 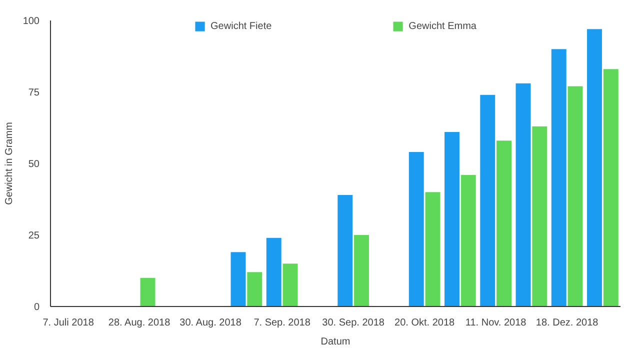 What do you see at coordinates (139, 323) in the screenshot?
I see `x-tick-label: 28. Aug. 2018` at bounding box center [139, 323].